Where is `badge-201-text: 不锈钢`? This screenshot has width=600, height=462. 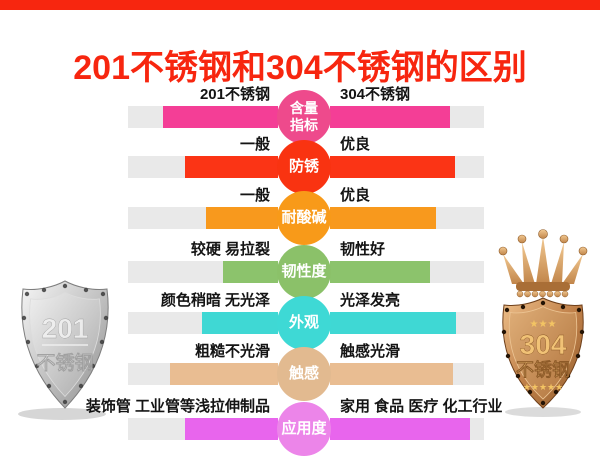 badge-201-text: 不锈钢 is located at coordinates (64, 363).